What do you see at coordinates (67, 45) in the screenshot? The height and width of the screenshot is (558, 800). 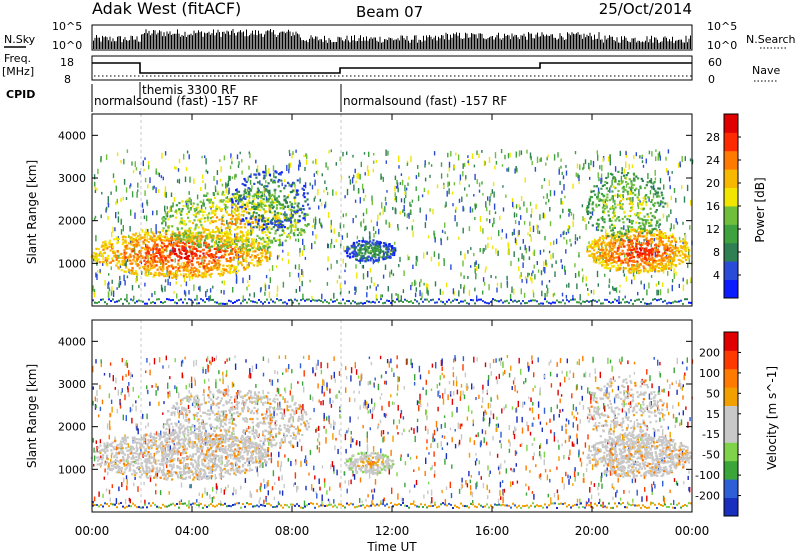 I see `nsky-tick-bottom: 10^0` at bounding box center [67, 45].